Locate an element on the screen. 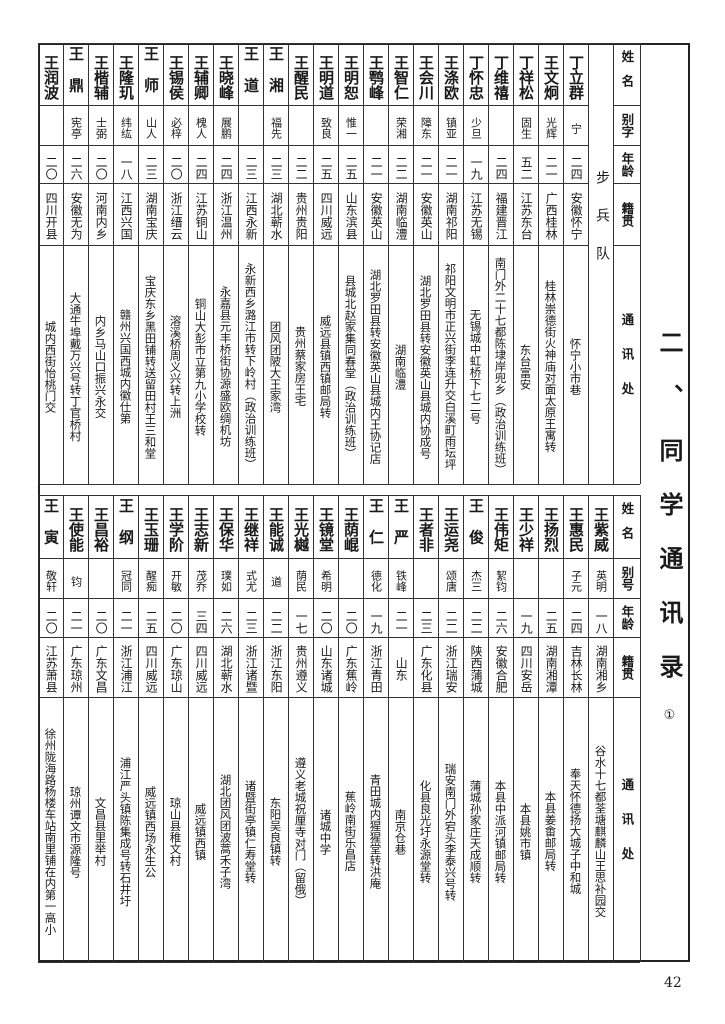  top-name-cell: 王会川 is located at coordinates (426, 77).